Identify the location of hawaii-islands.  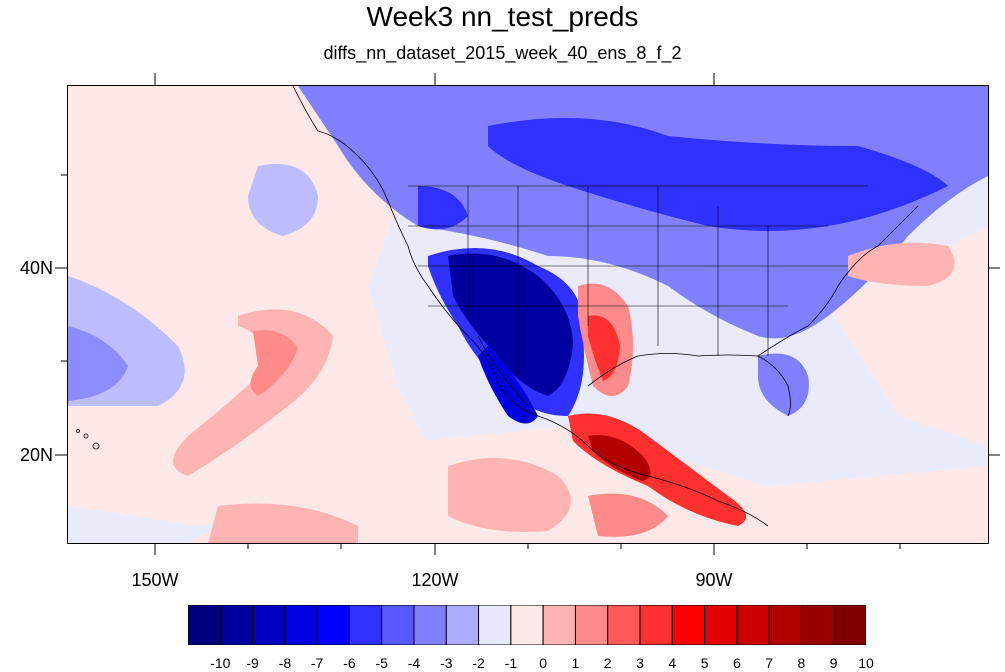
(88, 439).